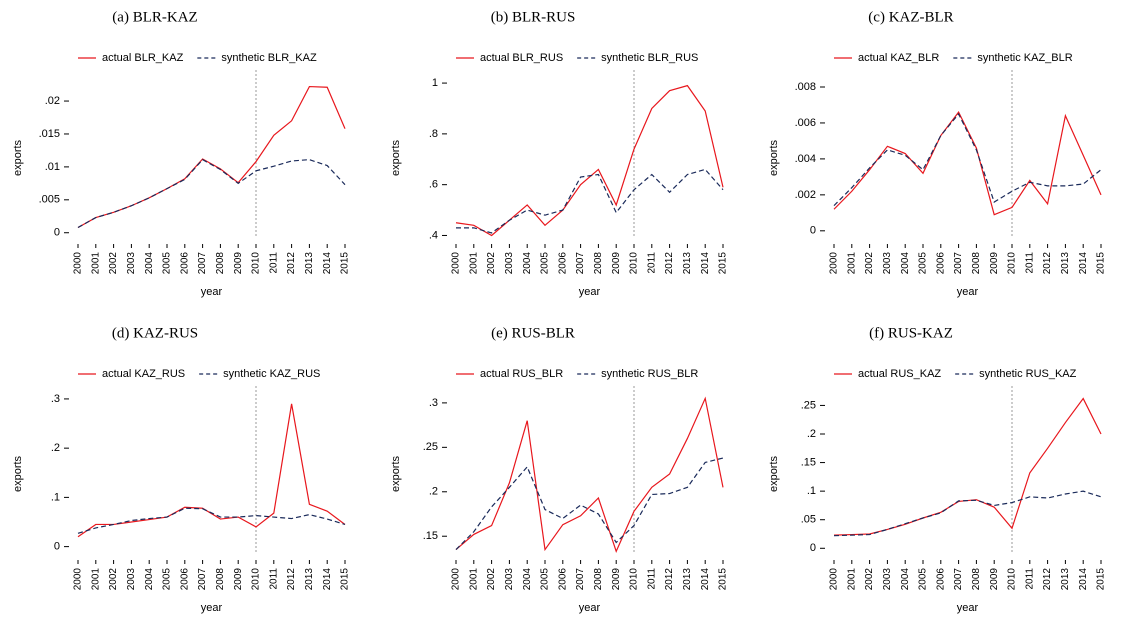  What do you see at coordinates (898, 58) in the screenshot?
I see `legend-label: actual KAZ_BLR` at bounding box center [898, 58].